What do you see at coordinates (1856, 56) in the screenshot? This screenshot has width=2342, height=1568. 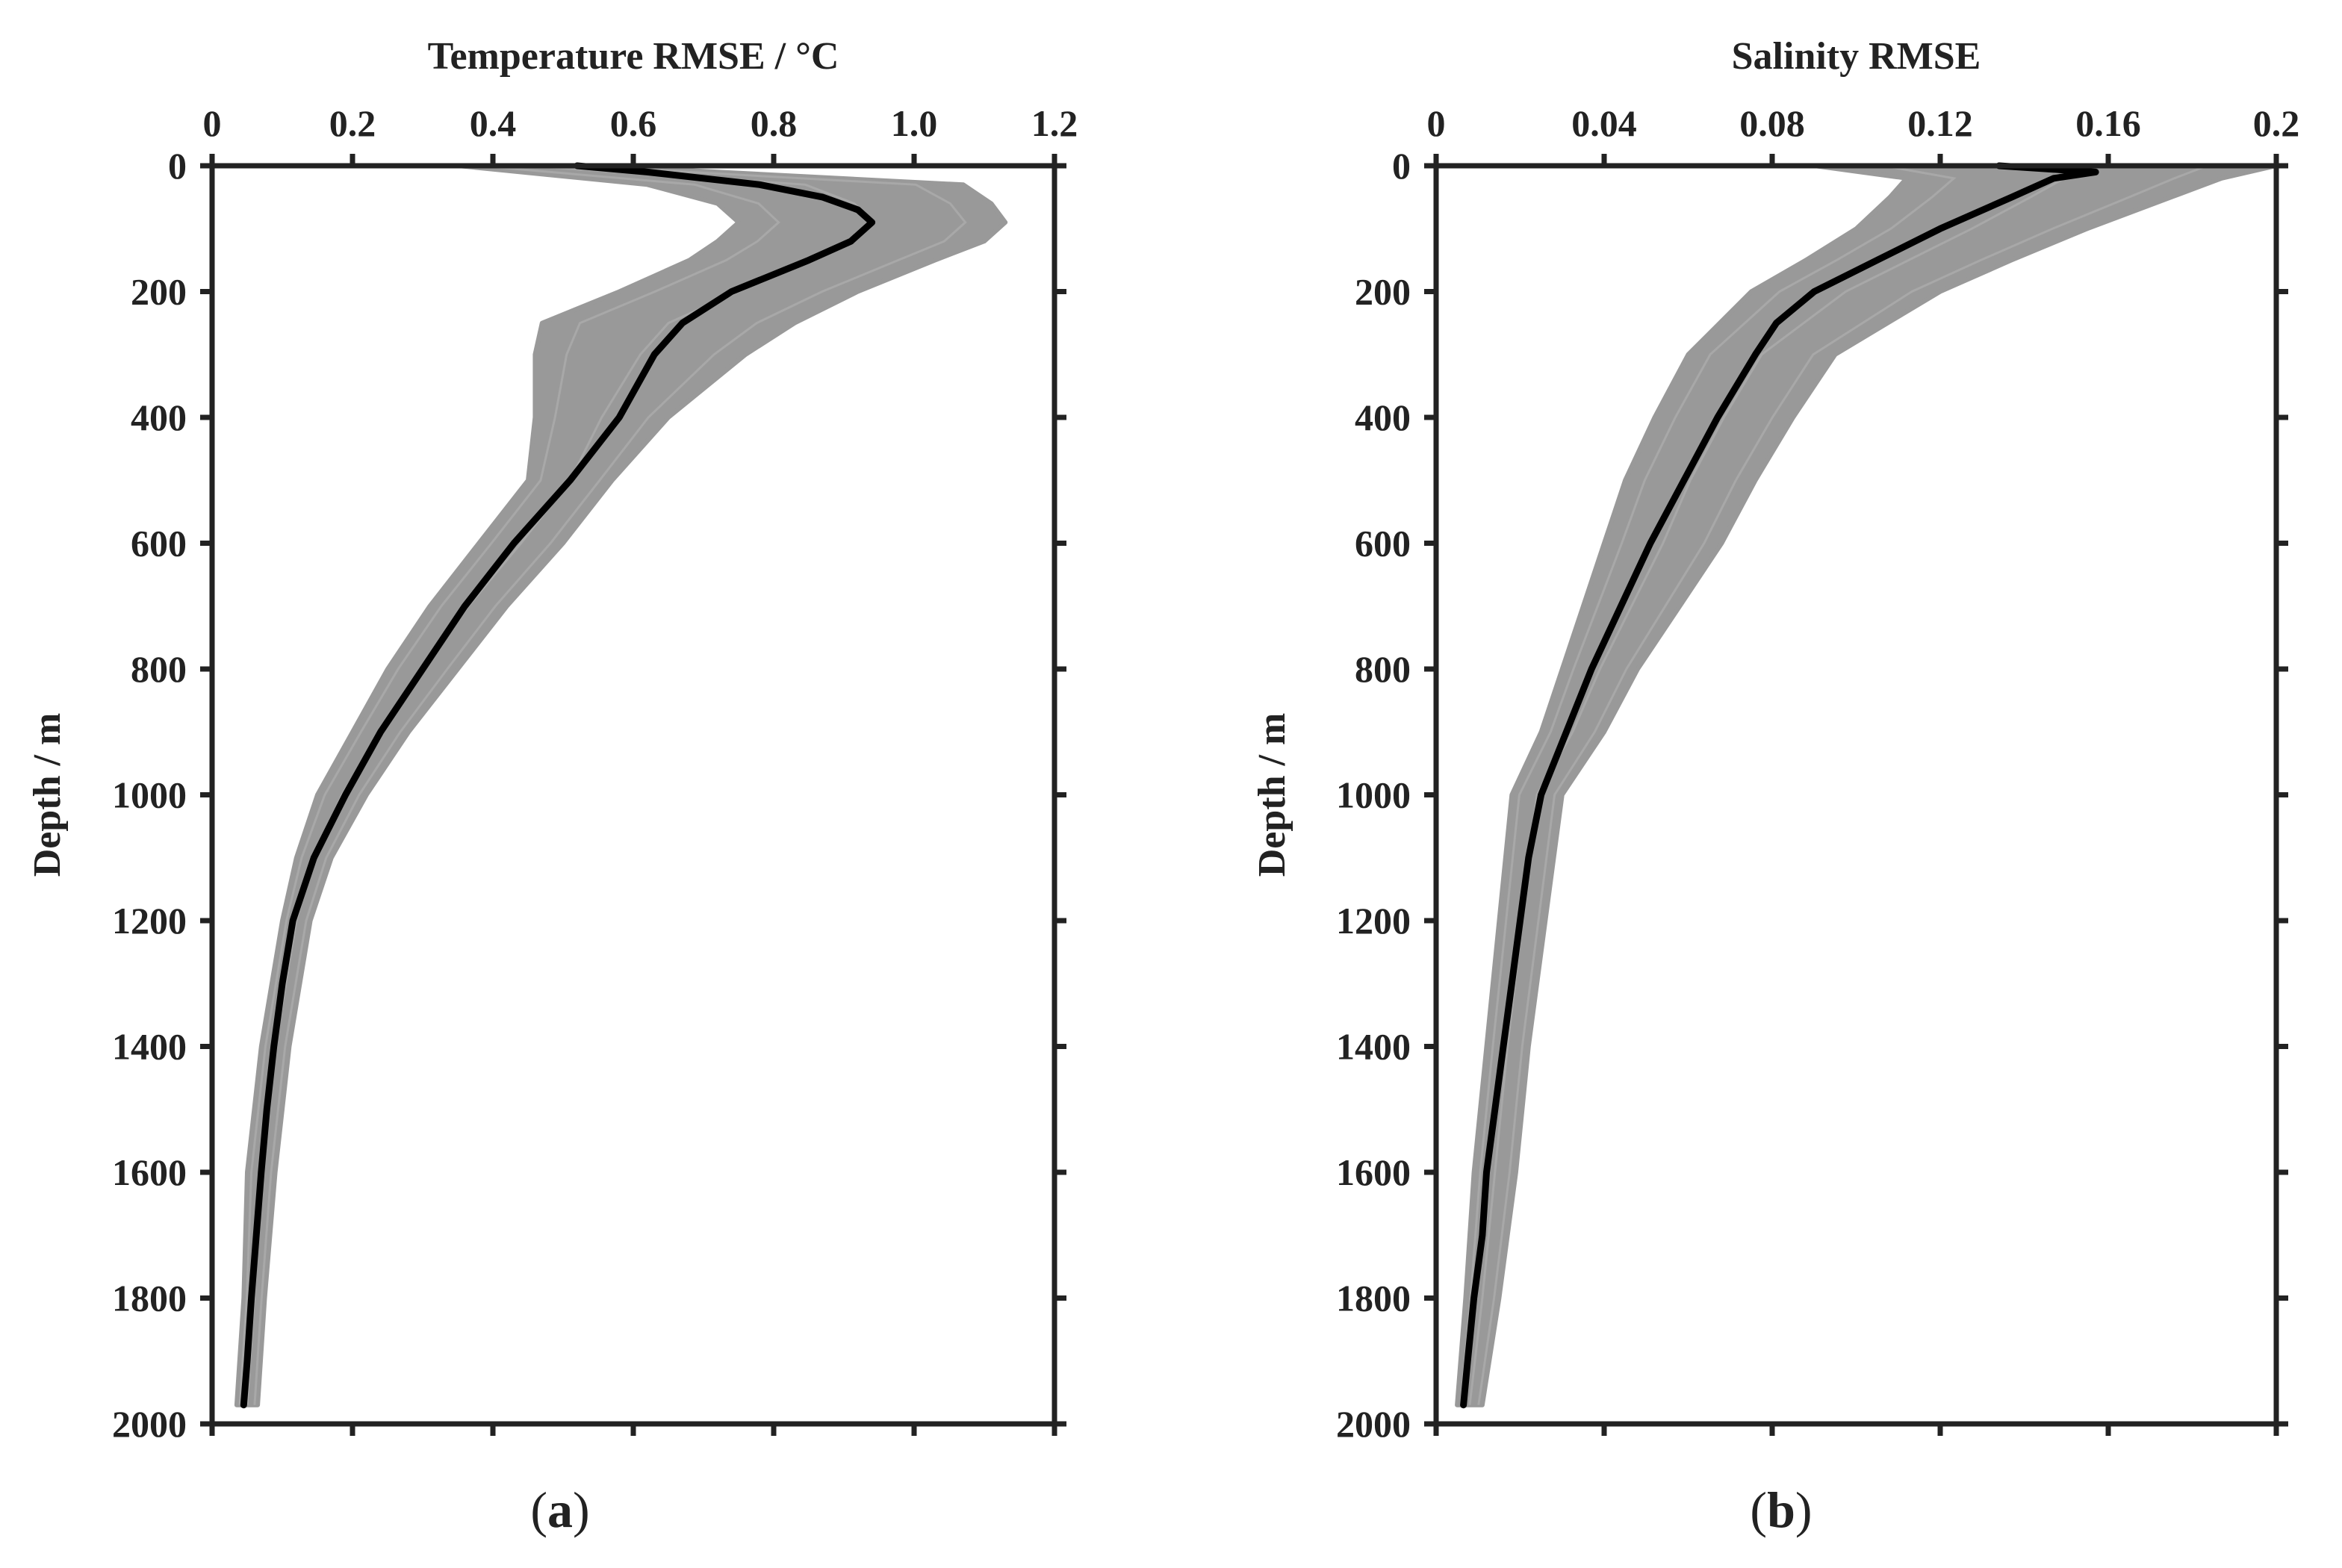 I see `x-axis-title: Salinity RMSE` at bounding box center [1856, 56].